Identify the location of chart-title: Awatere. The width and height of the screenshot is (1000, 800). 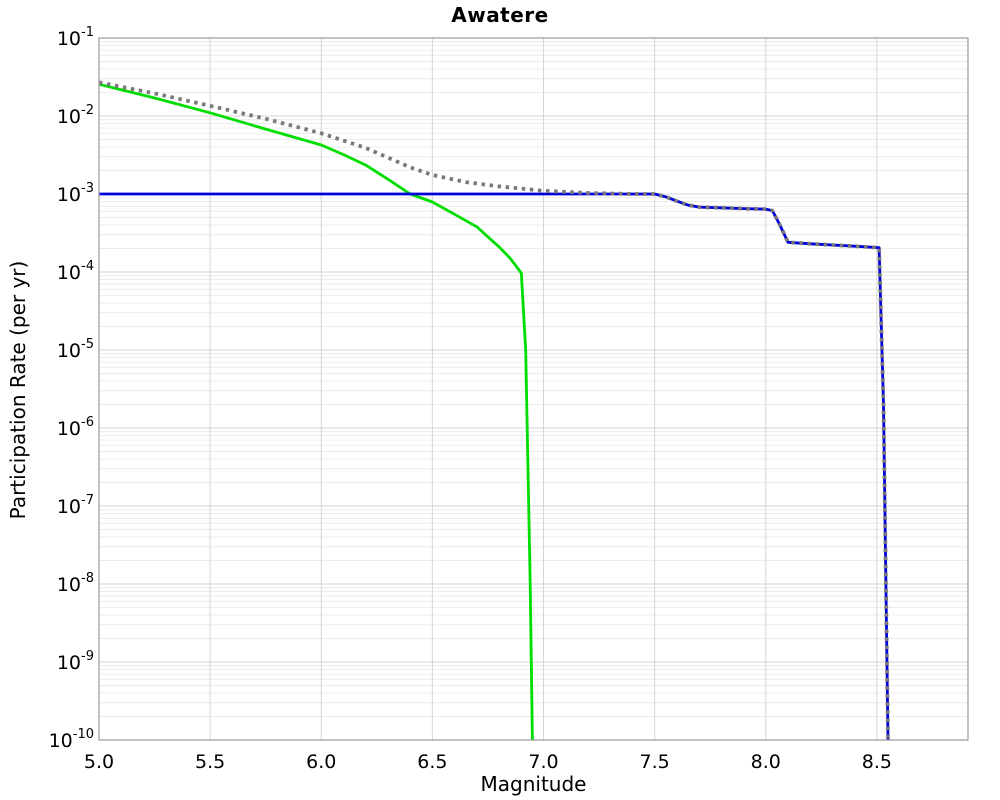
(500, 15).